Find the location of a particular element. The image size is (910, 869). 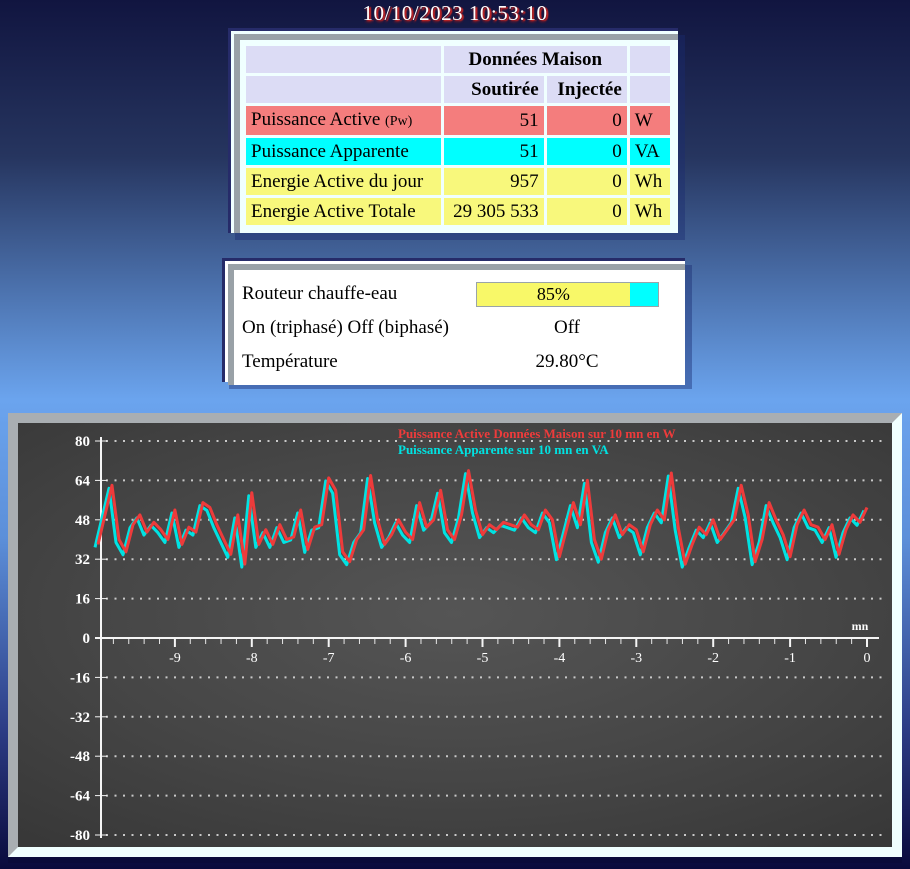

router-label: Routeur chauffe-eau is located at coordinates (320, 293).